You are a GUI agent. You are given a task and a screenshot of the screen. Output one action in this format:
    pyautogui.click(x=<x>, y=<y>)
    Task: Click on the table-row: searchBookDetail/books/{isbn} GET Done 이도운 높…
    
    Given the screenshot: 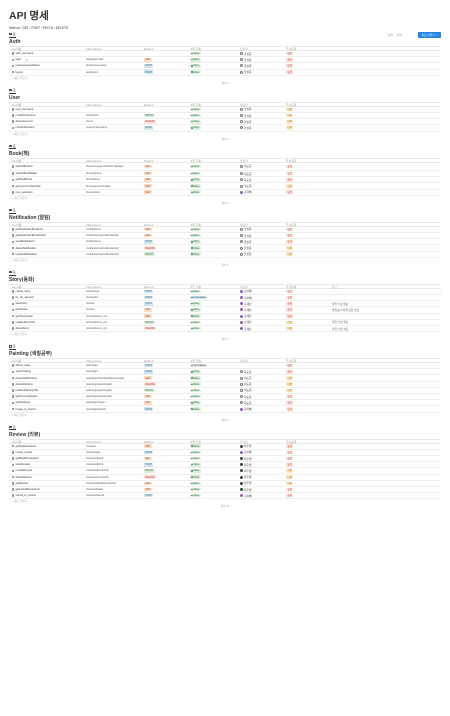 What is the action you would take?
    pyautogui.click(x=225, y=174)
    